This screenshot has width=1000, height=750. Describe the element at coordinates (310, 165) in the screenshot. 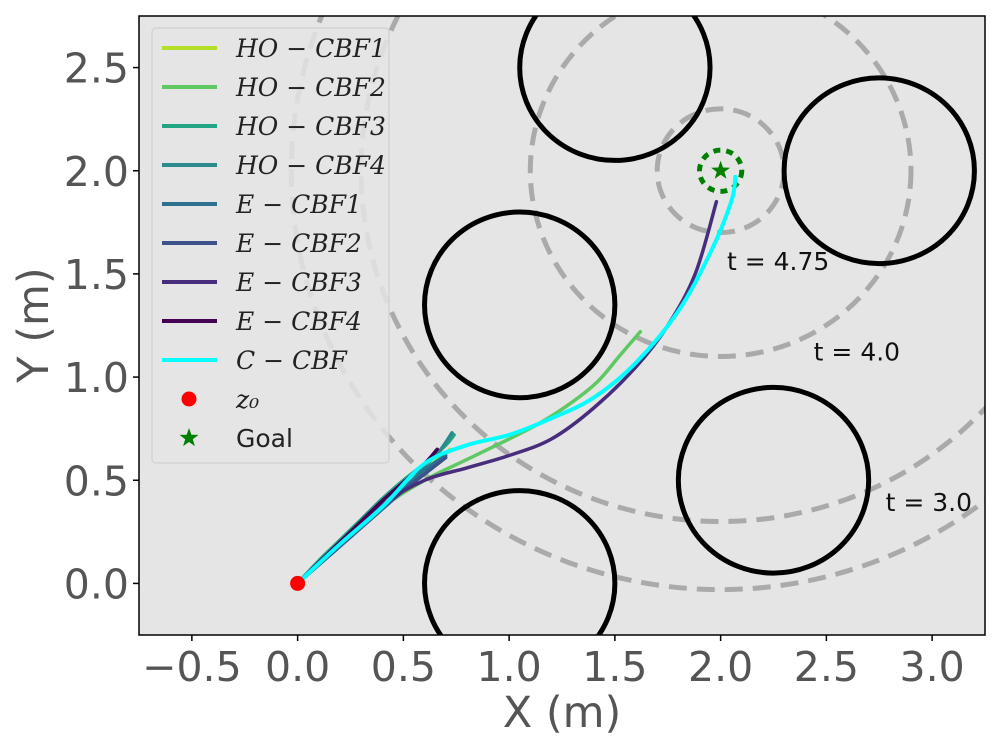

I see `legend-entry: HO − CBF4` at that location.